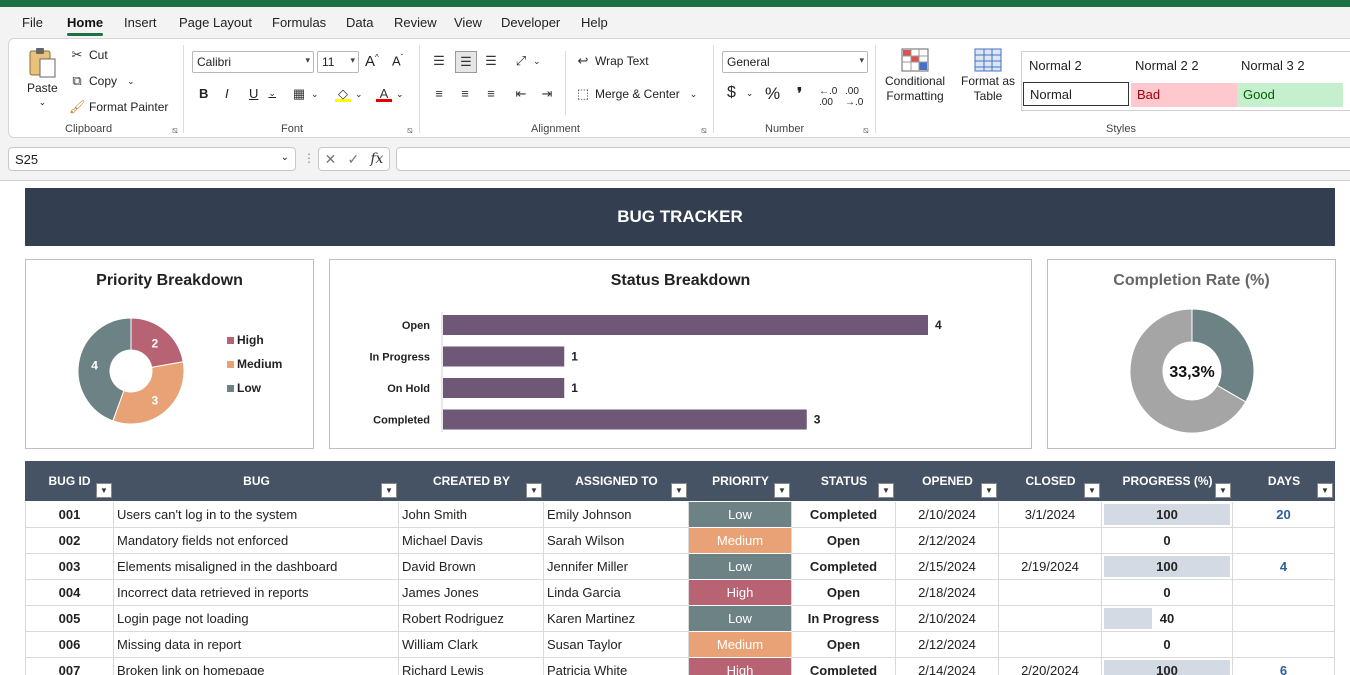  I want to click on style-normal-3-2: Normal 3 2, so click(1273, 65).